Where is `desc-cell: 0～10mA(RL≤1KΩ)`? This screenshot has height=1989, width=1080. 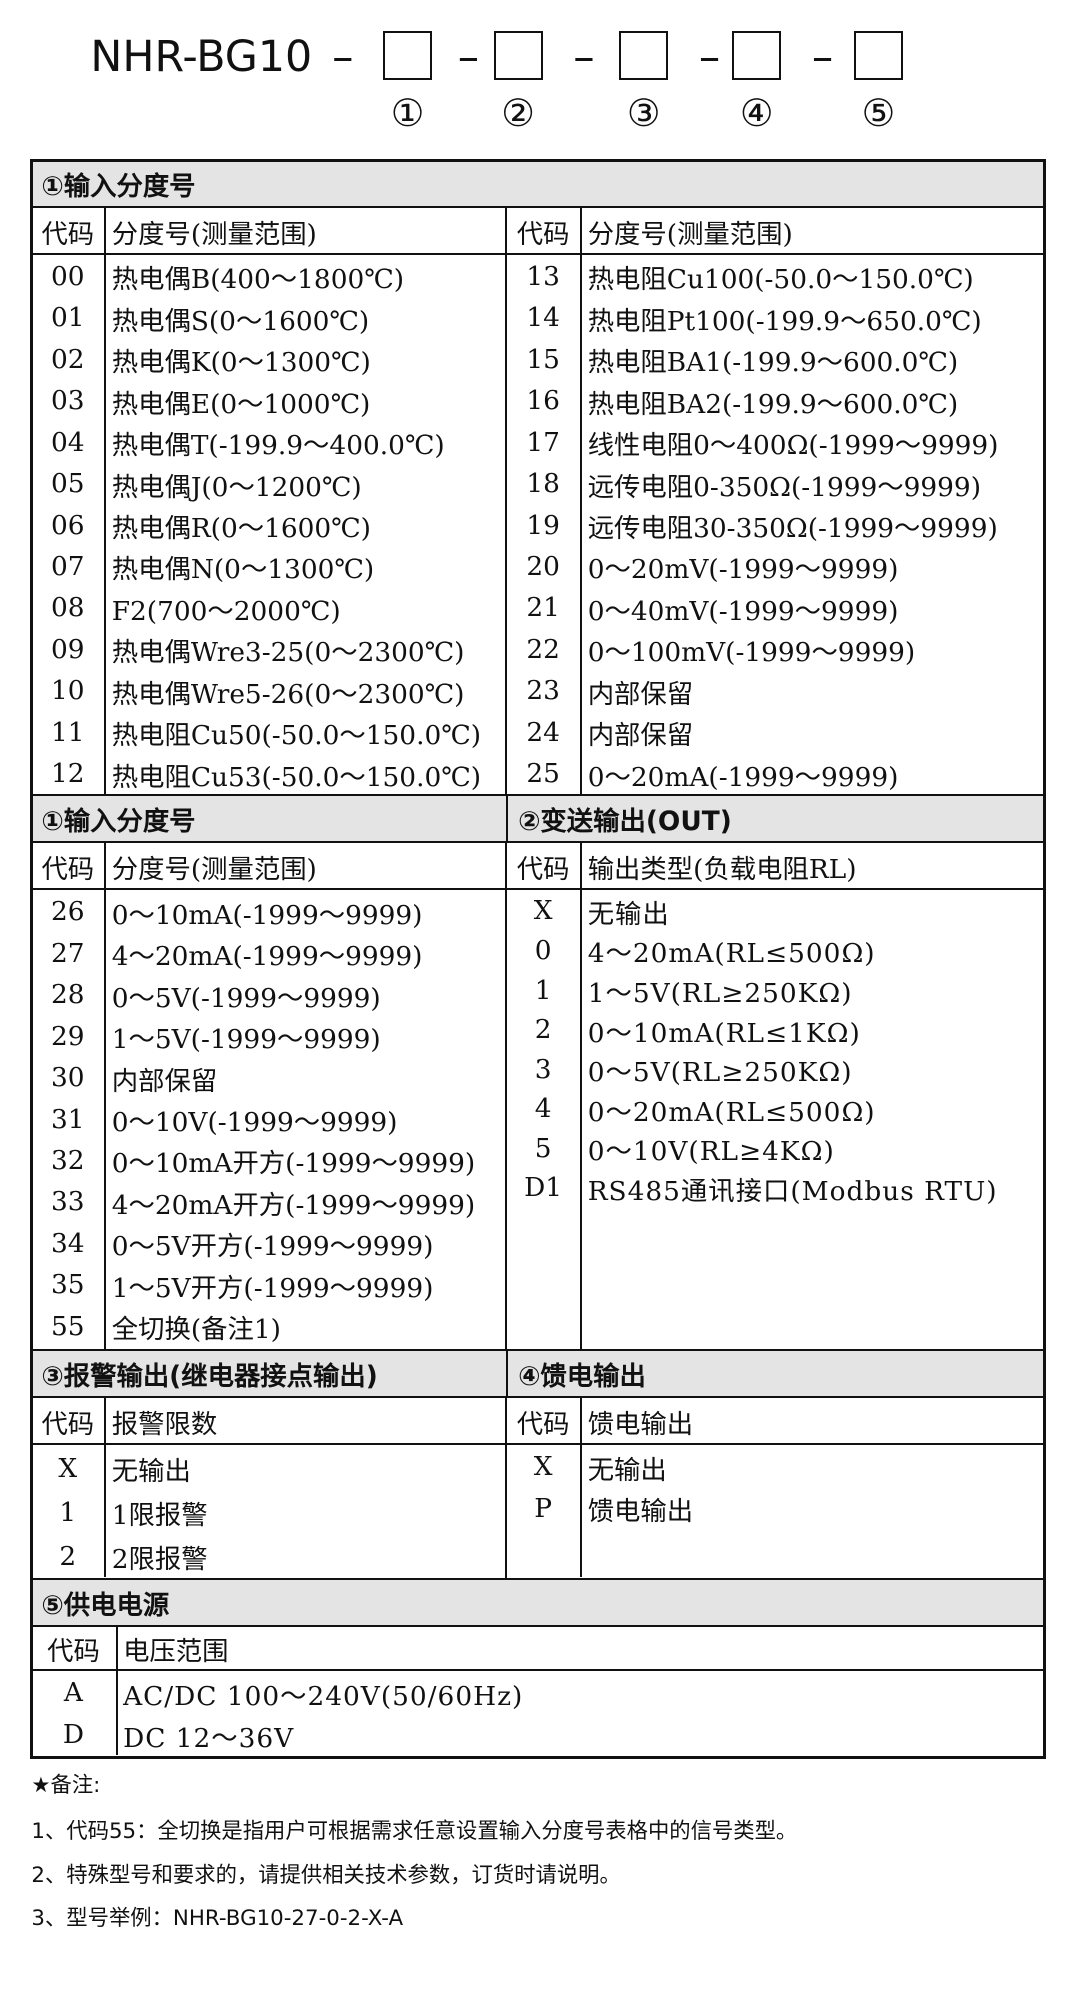
desc-cell: 0～10mA(RL≤1KΩ) is located at coordinates (724, 1033).